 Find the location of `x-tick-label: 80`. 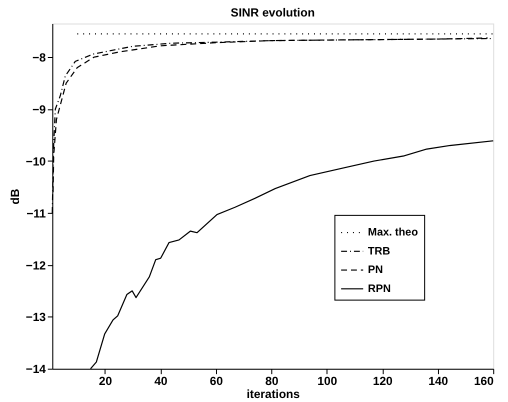

x-tick-label: 80 is located at coordinates (272, 381).